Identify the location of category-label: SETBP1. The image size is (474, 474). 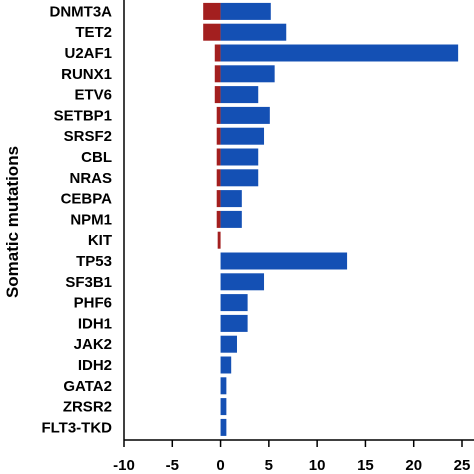
(83, 115).